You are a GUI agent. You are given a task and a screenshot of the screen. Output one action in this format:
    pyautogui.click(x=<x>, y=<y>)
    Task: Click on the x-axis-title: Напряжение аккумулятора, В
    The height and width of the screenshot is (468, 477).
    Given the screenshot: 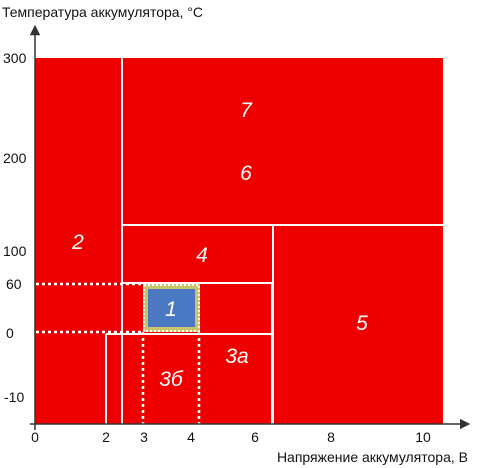 What is the action you would take?
    pyautogui.click(x=372, y=457)
    